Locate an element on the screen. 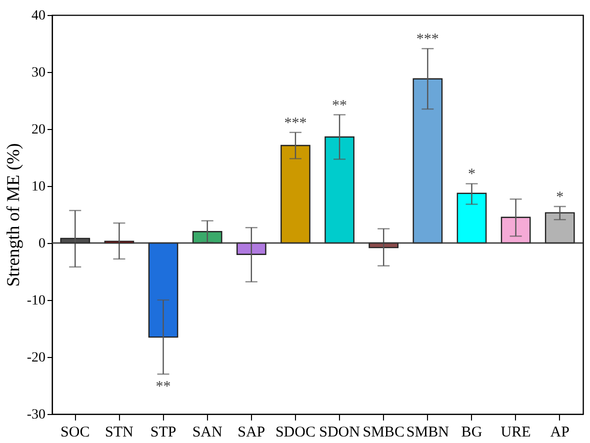  x-tick-label: AP is located at coordinates (560, 432).